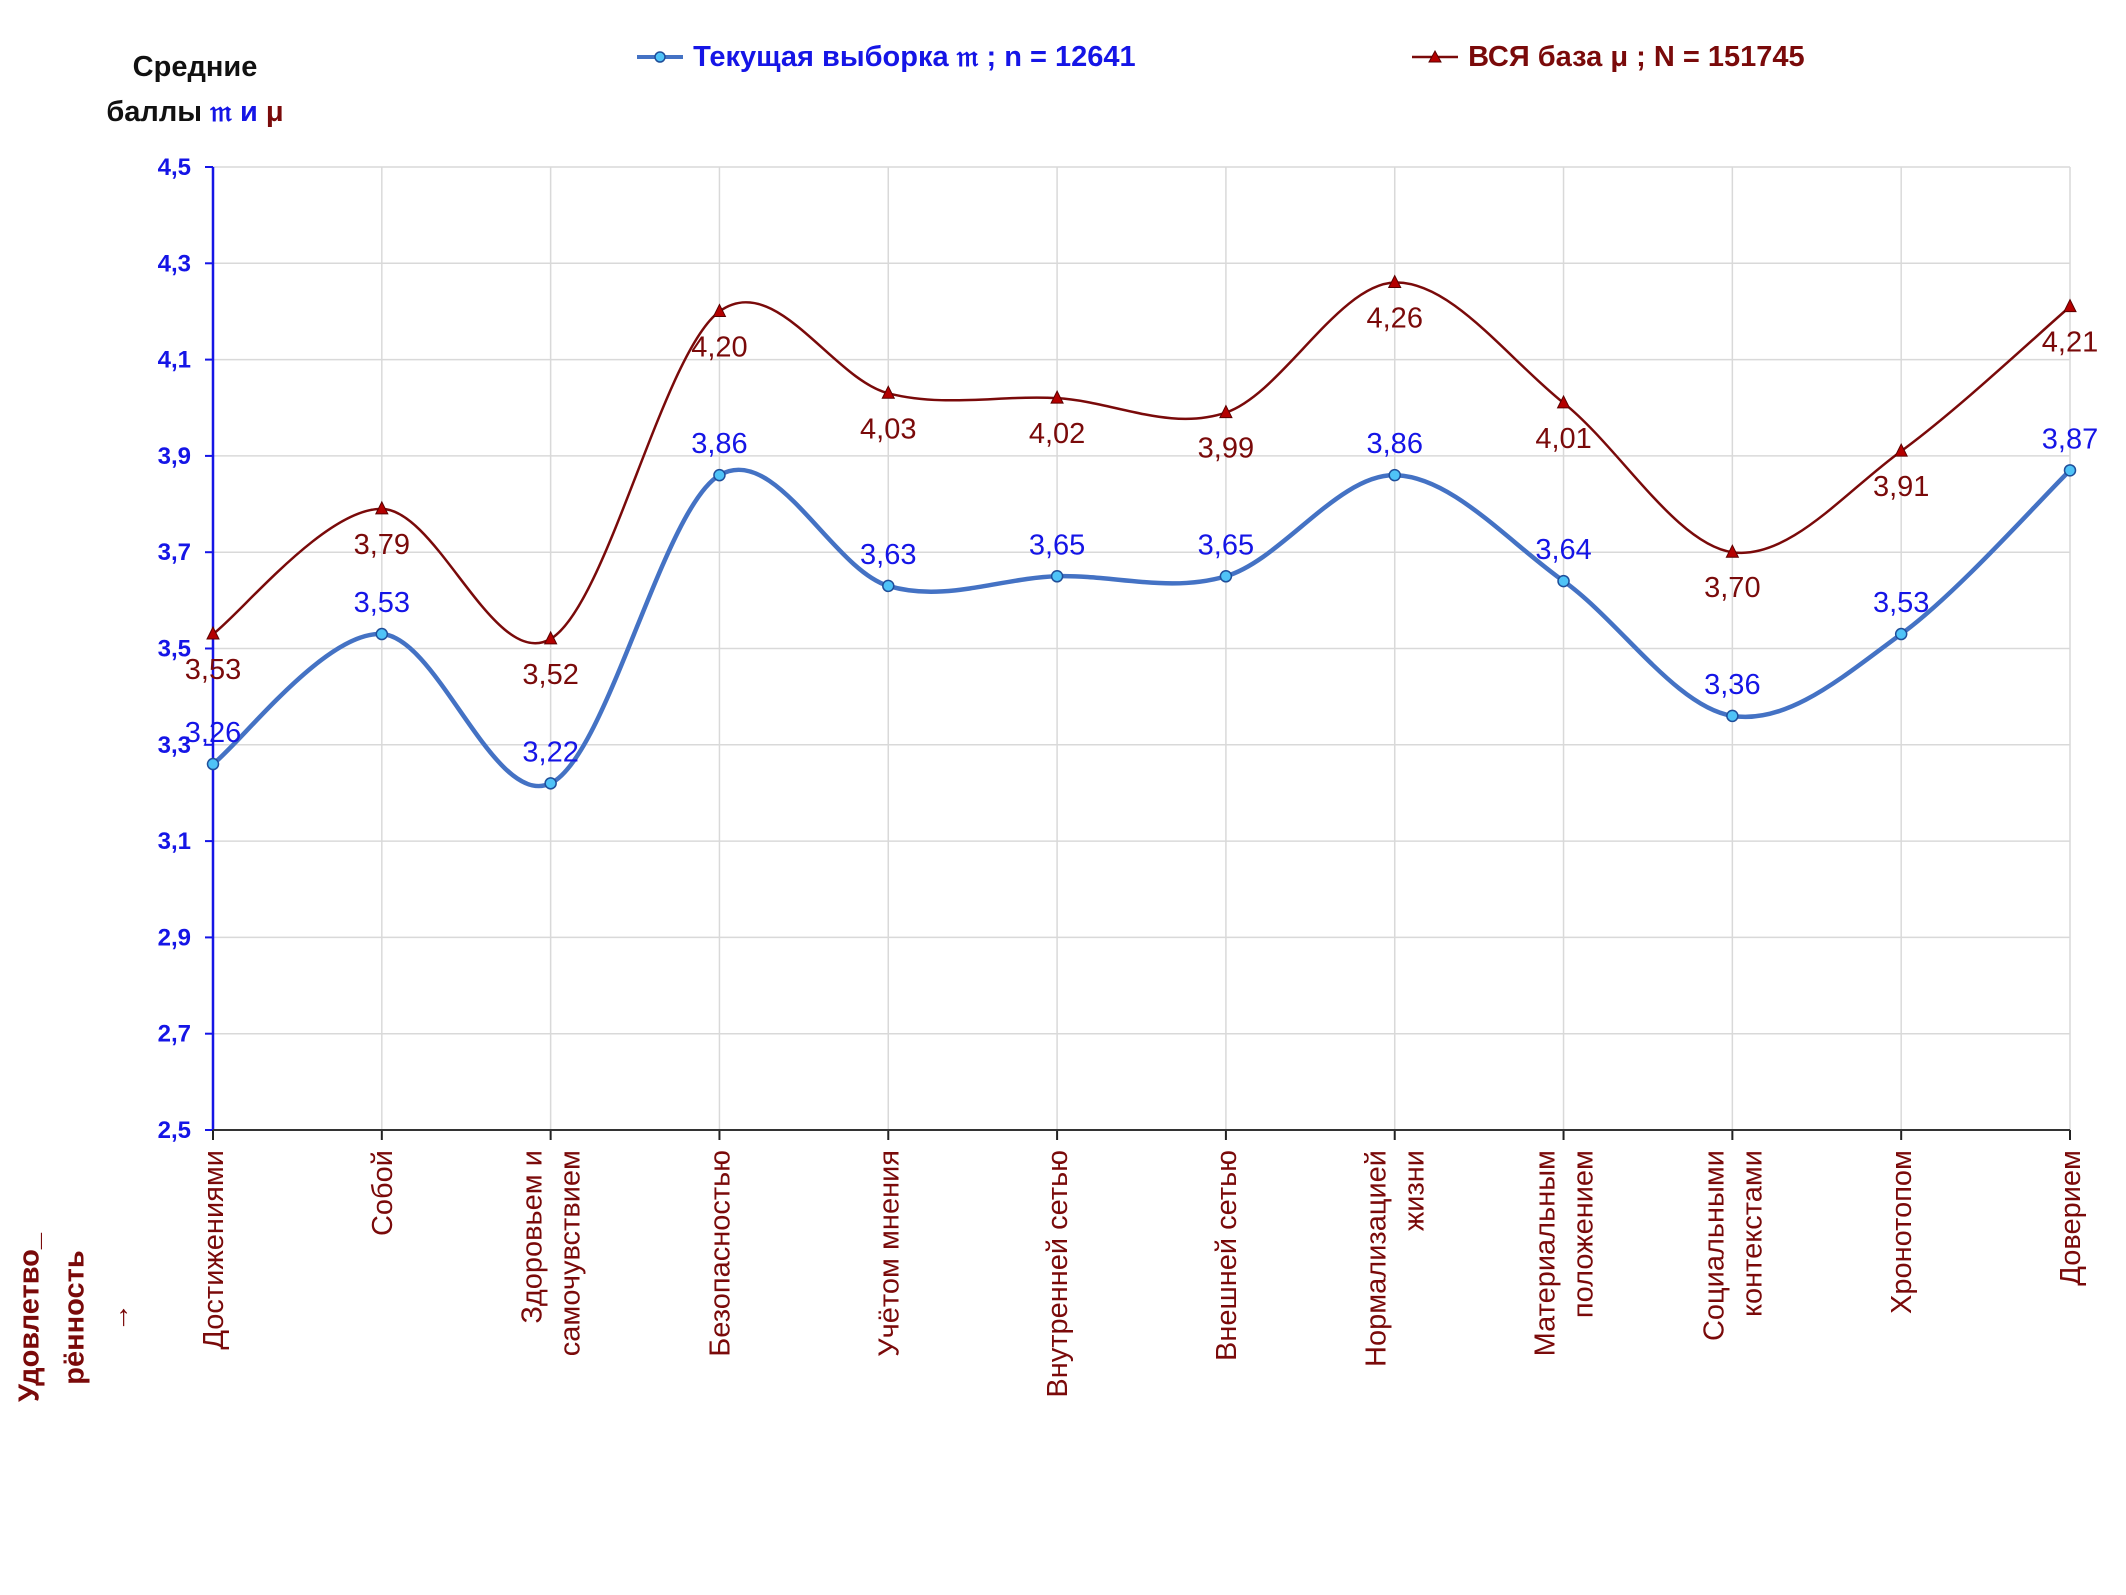 The image size is (2126, 1595). What do you see at coordinates (719, 347) in the screenshot?
I see `data-label-all: 4,20` at bounding box center [719, 347].